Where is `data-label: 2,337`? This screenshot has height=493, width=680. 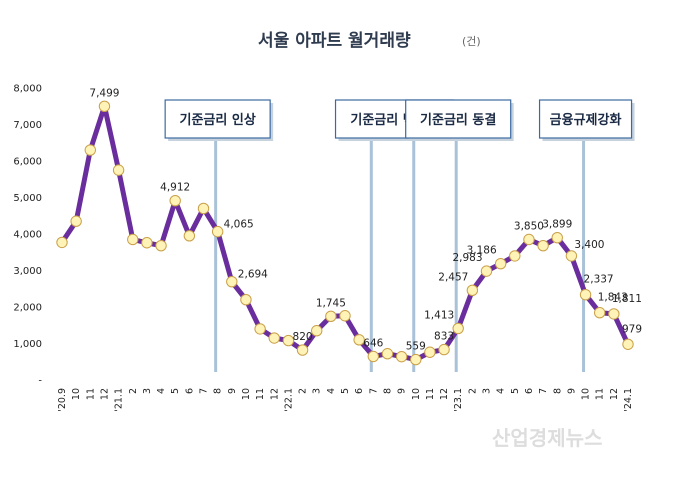
data-label: 2,337 is located at coordinates (599, 280).